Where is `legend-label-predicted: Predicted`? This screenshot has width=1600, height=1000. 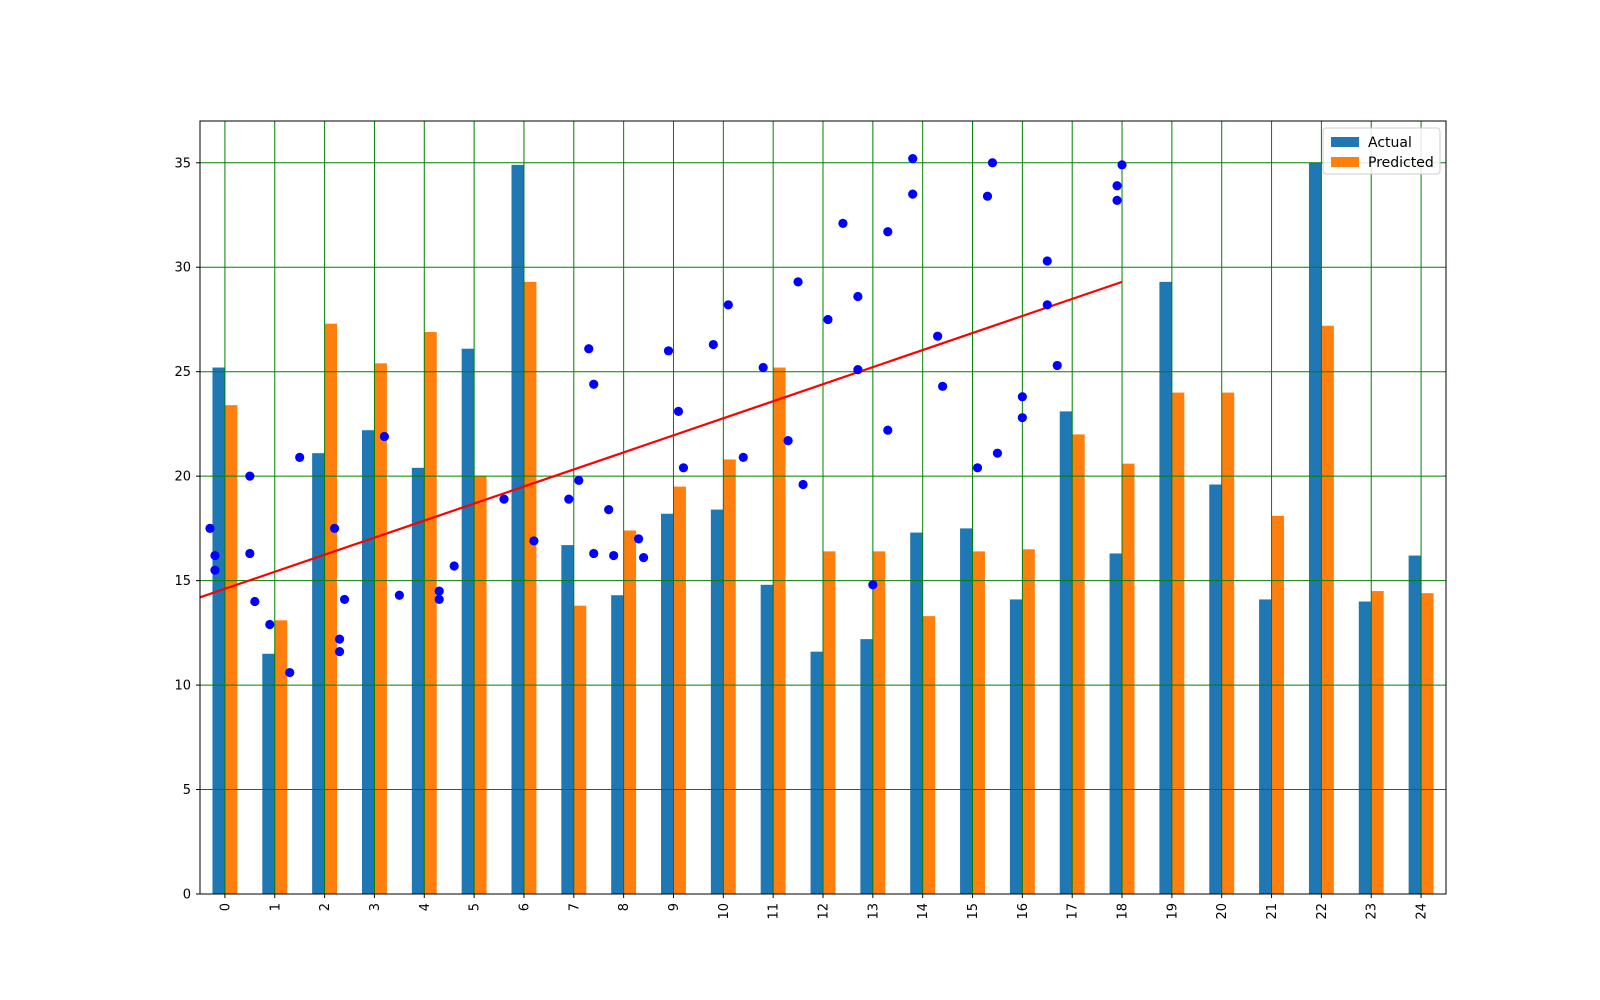 legend-label-predicted: Predicted is located at coordinates (1401, 163).